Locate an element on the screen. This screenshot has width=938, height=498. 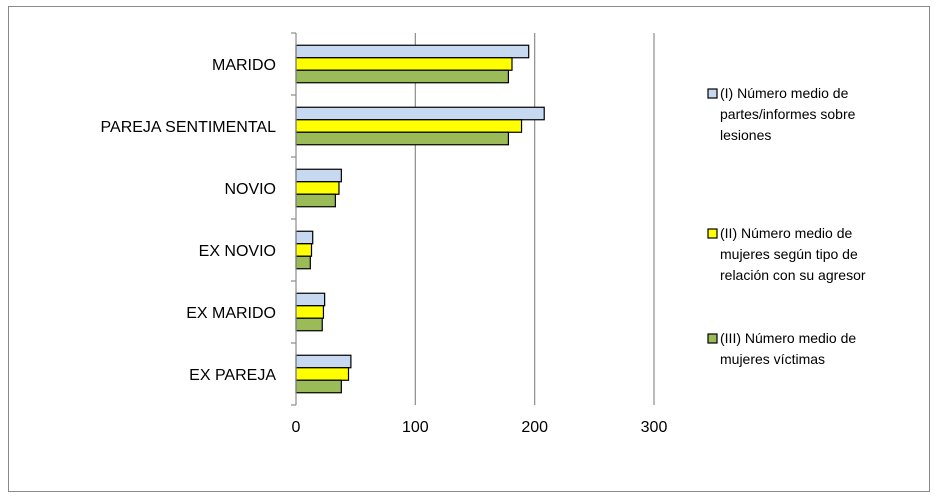
y-category-label: PAREJA SENTIMENTAL is located at coordinates (189, 127).